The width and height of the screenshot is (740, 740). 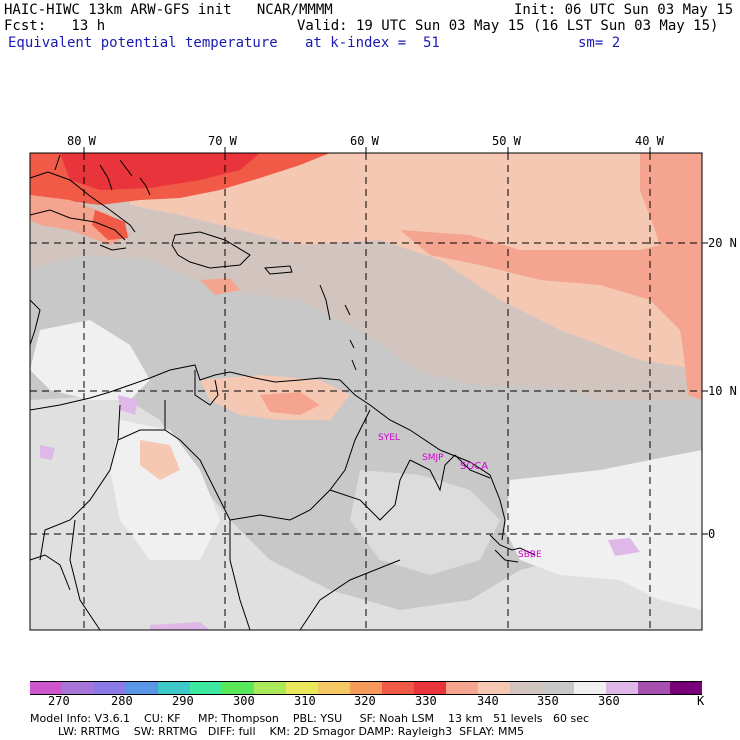 I want to click on colorbar-label: 310, so click(x=305, y=701).